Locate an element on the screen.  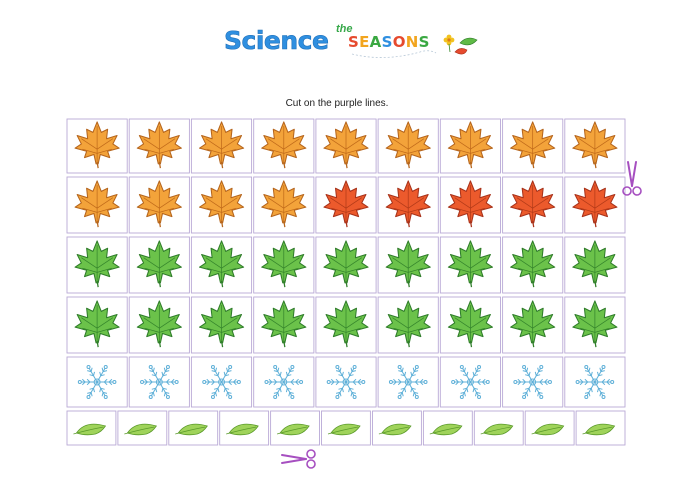
seasons-letter: A is located at coordinates (375, 42).